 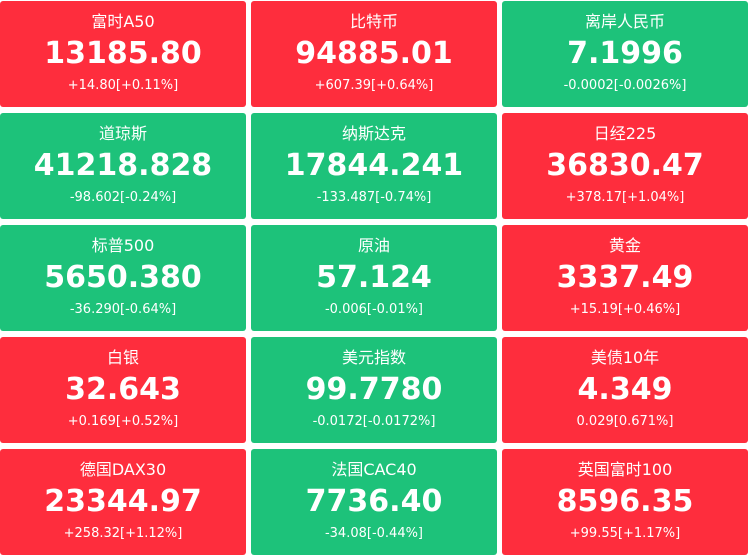 I want to click on quote-tile-ftse-china-a50: 富时A50 13185.80 +14.80[+0.11%], so click(x=123, y=54).